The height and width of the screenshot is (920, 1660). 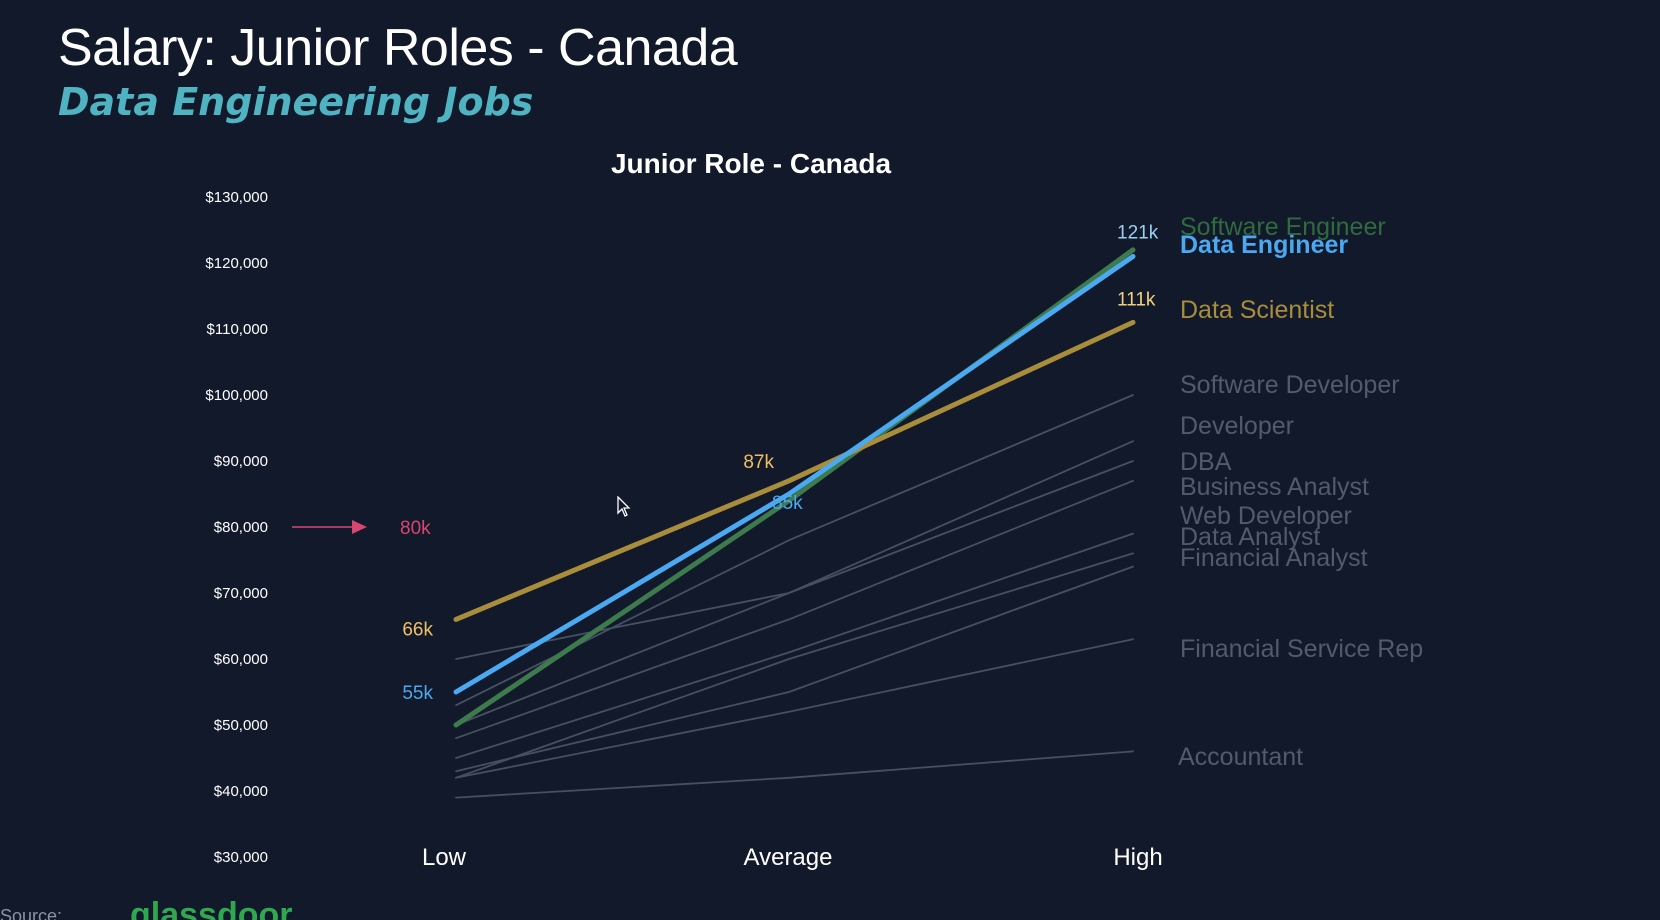 What do you see at coordinates (1137, 857) in the screenshot?
I see `x-tick-label-high: High` at bounding box center [1137, 857].